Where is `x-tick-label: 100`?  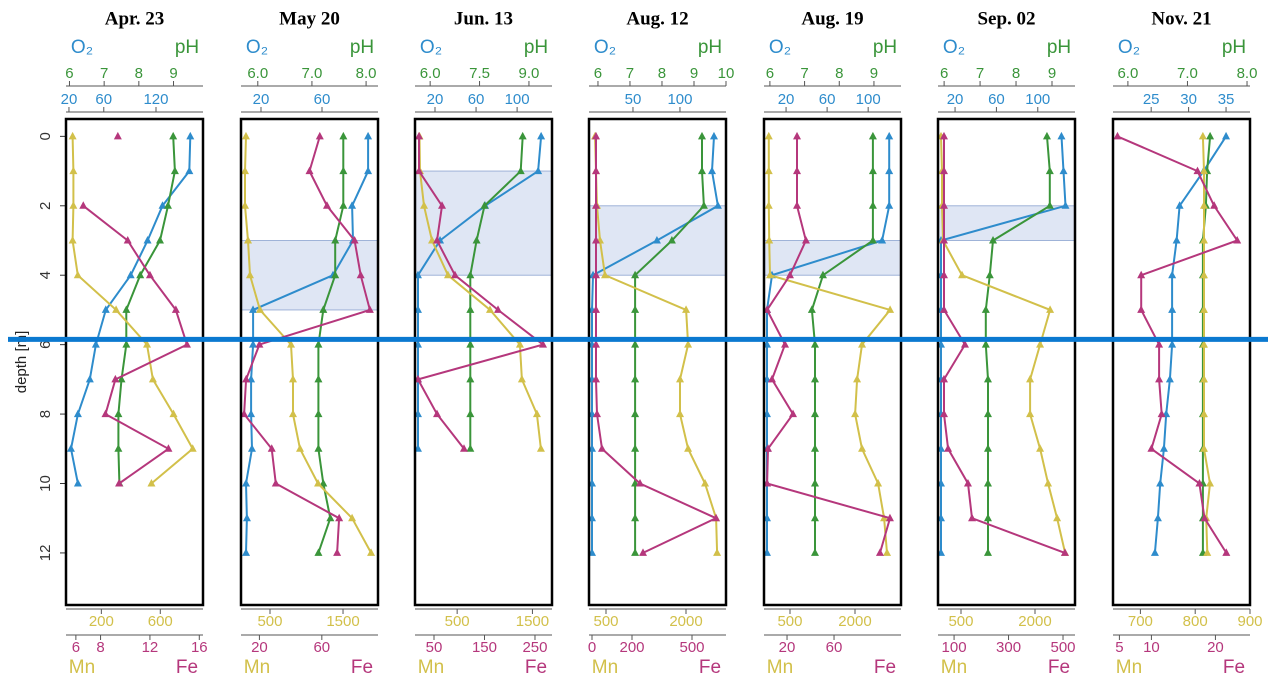
x-tick-label: 100 is located at coordinates (954, 647).